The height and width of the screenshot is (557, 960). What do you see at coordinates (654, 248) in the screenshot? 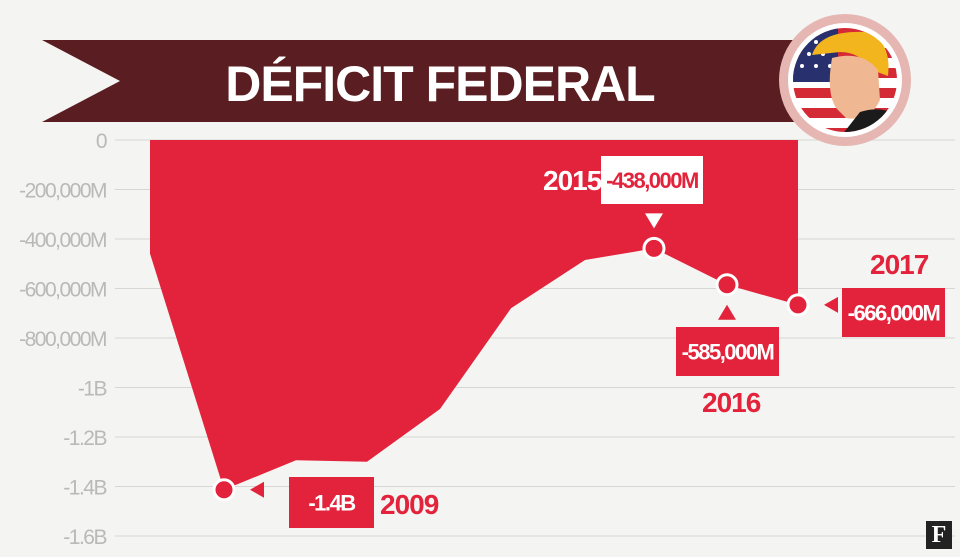
I see `point-marker-2015` at bounding box center [654, 248].